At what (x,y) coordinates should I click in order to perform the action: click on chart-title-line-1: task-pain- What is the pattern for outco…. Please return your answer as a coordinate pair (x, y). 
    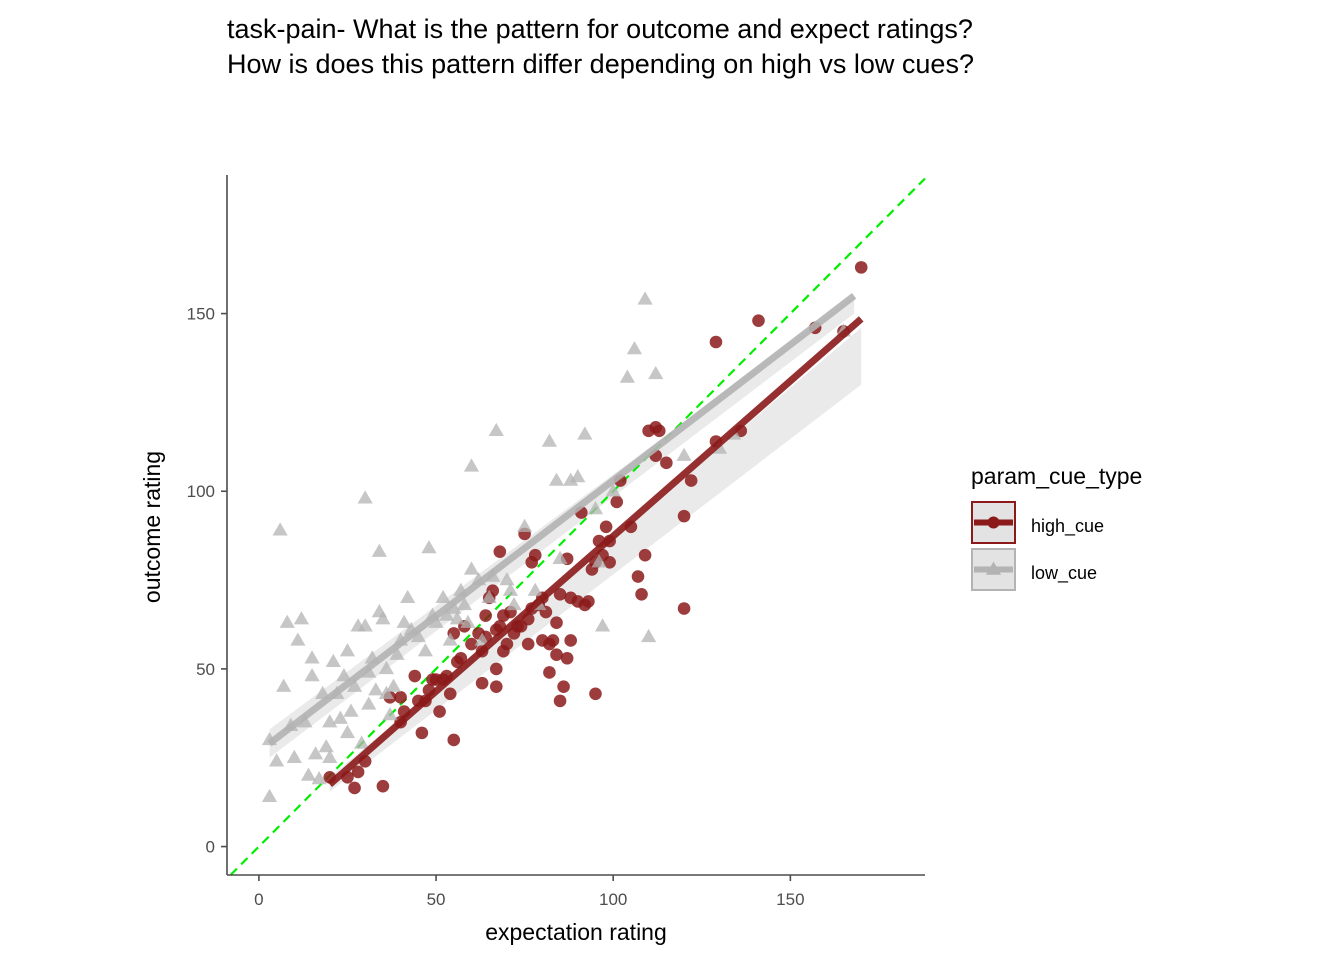
    Looking at the image, I should click on (600, 29).